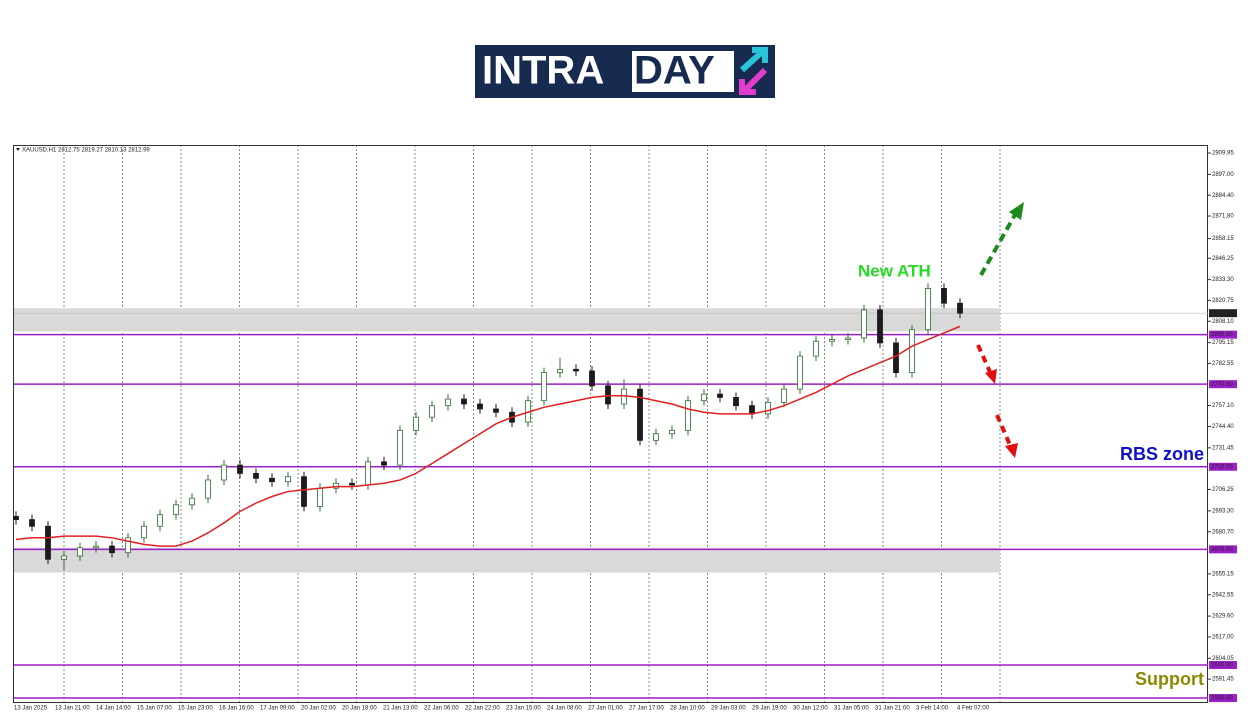 This screenshot has height=721, width=1250. What do you see at coordinates (72, 709) in the screenshot?
I see `x-tick-label: 13 Jan 21:00` at bounding box center [72, 709].